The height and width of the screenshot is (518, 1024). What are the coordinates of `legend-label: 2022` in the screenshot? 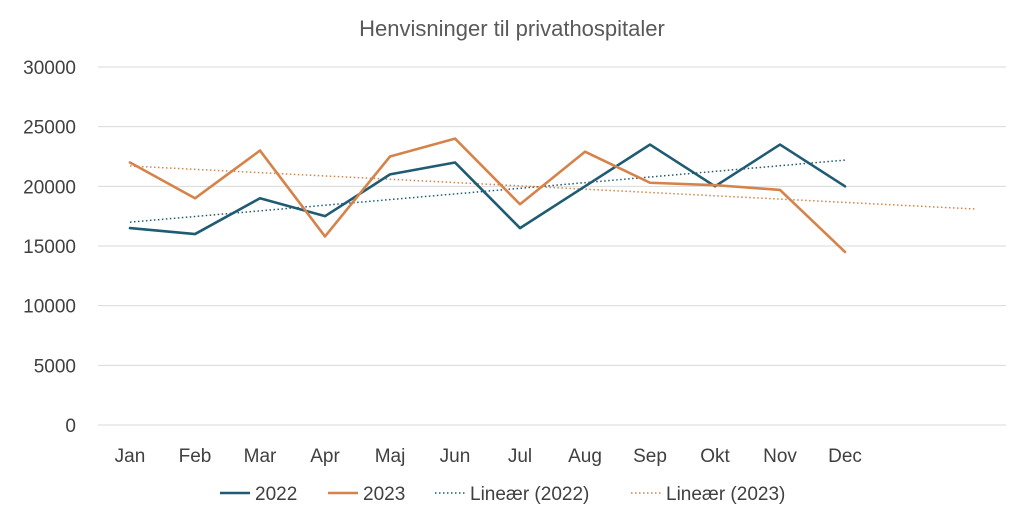 It's located at (276, 494).